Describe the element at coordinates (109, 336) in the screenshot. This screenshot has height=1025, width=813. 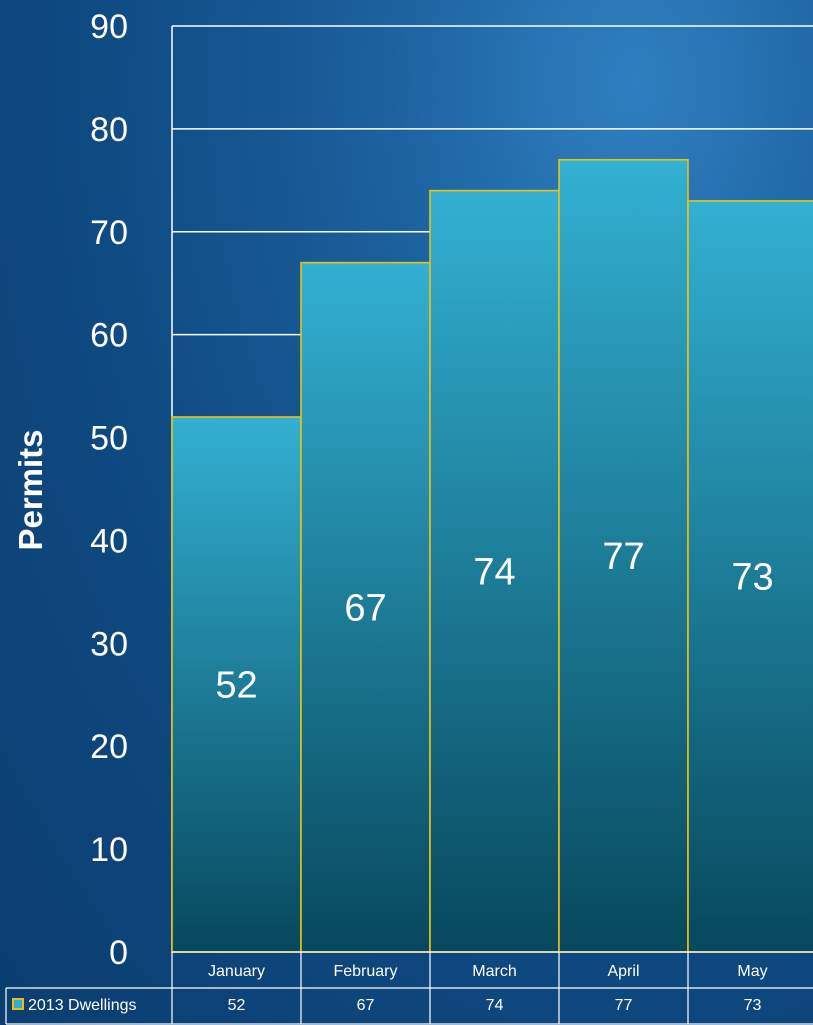
I see `y-tick-label: 60` at that location.